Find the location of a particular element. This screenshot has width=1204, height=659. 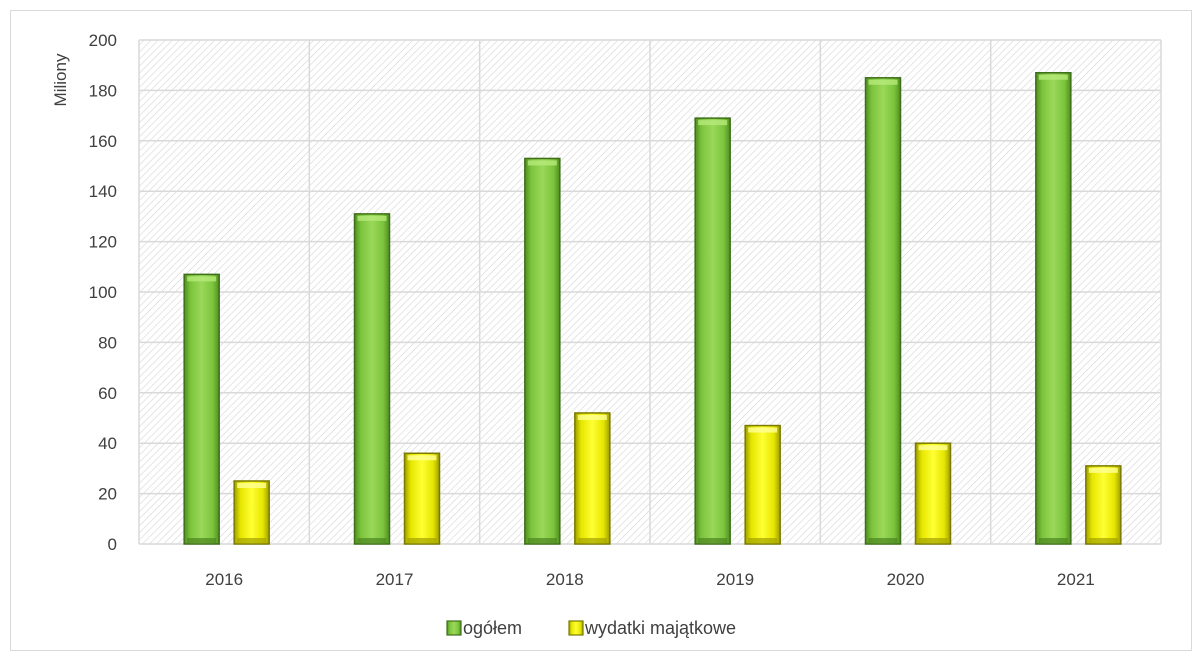

y-tick-label: 100 is located at coordinates (103, 292).